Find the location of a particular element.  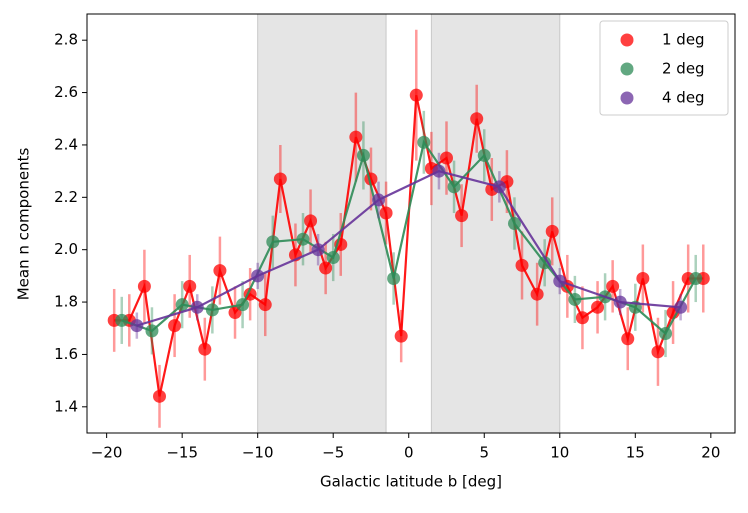

y-tick-label: 2.2 is located at coordinates (66, 197).